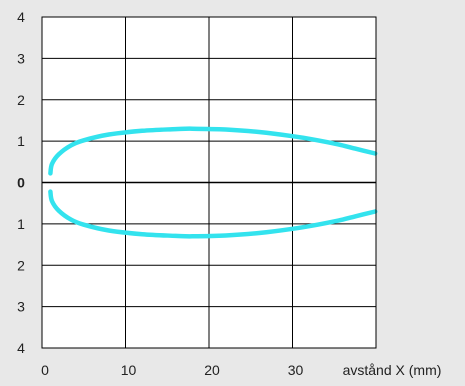 This screenshot has height=386, width=465. I want to click on x-tick-label: 30, so click(296, 370).